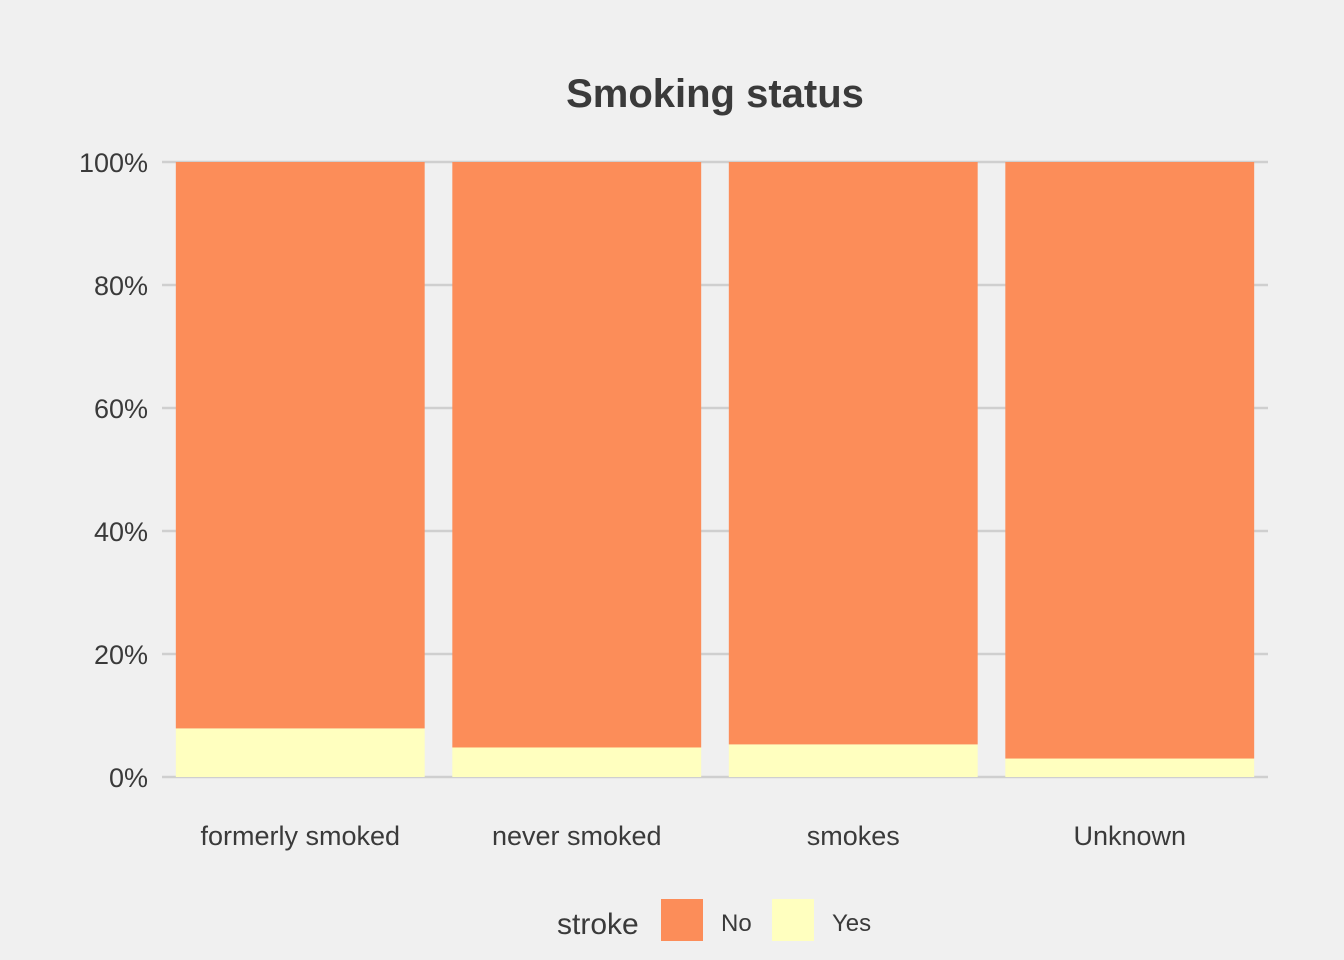  I want to click on legend-items: No Yes, so click(766, 920).